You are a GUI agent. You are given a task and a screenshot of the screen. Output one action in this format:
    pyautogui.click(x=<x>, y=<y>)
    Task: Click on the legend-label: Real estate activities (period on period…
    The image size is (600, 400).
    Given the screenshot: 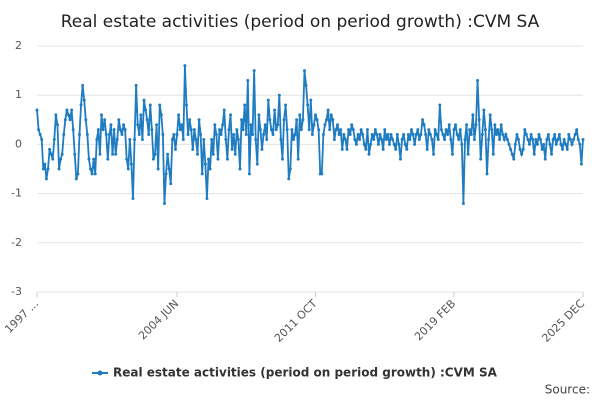 What is the action you would take?
    pyautogui.click(x=305, y=373)
    